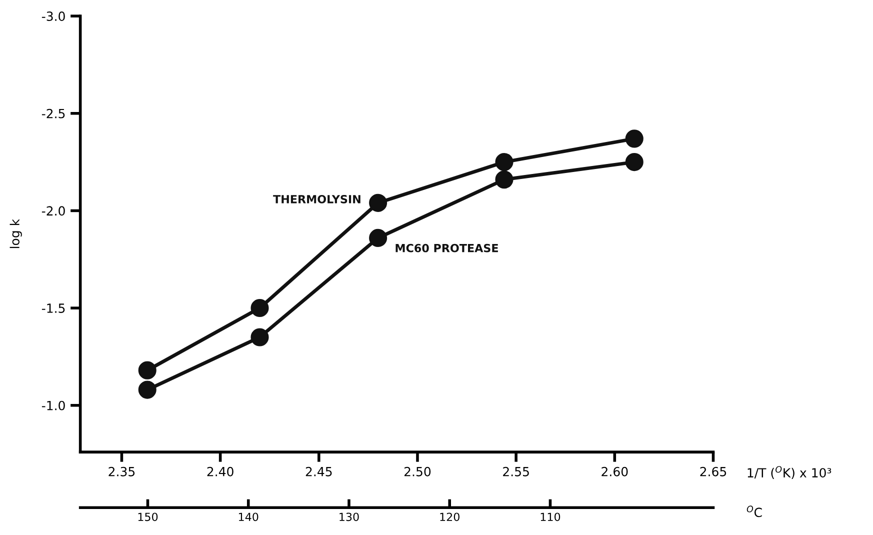  What do you see at coordinates (447, 248) in the screenshot?
I see `series-label: MC60 PROTEASE` at bounding box center [447, 248].